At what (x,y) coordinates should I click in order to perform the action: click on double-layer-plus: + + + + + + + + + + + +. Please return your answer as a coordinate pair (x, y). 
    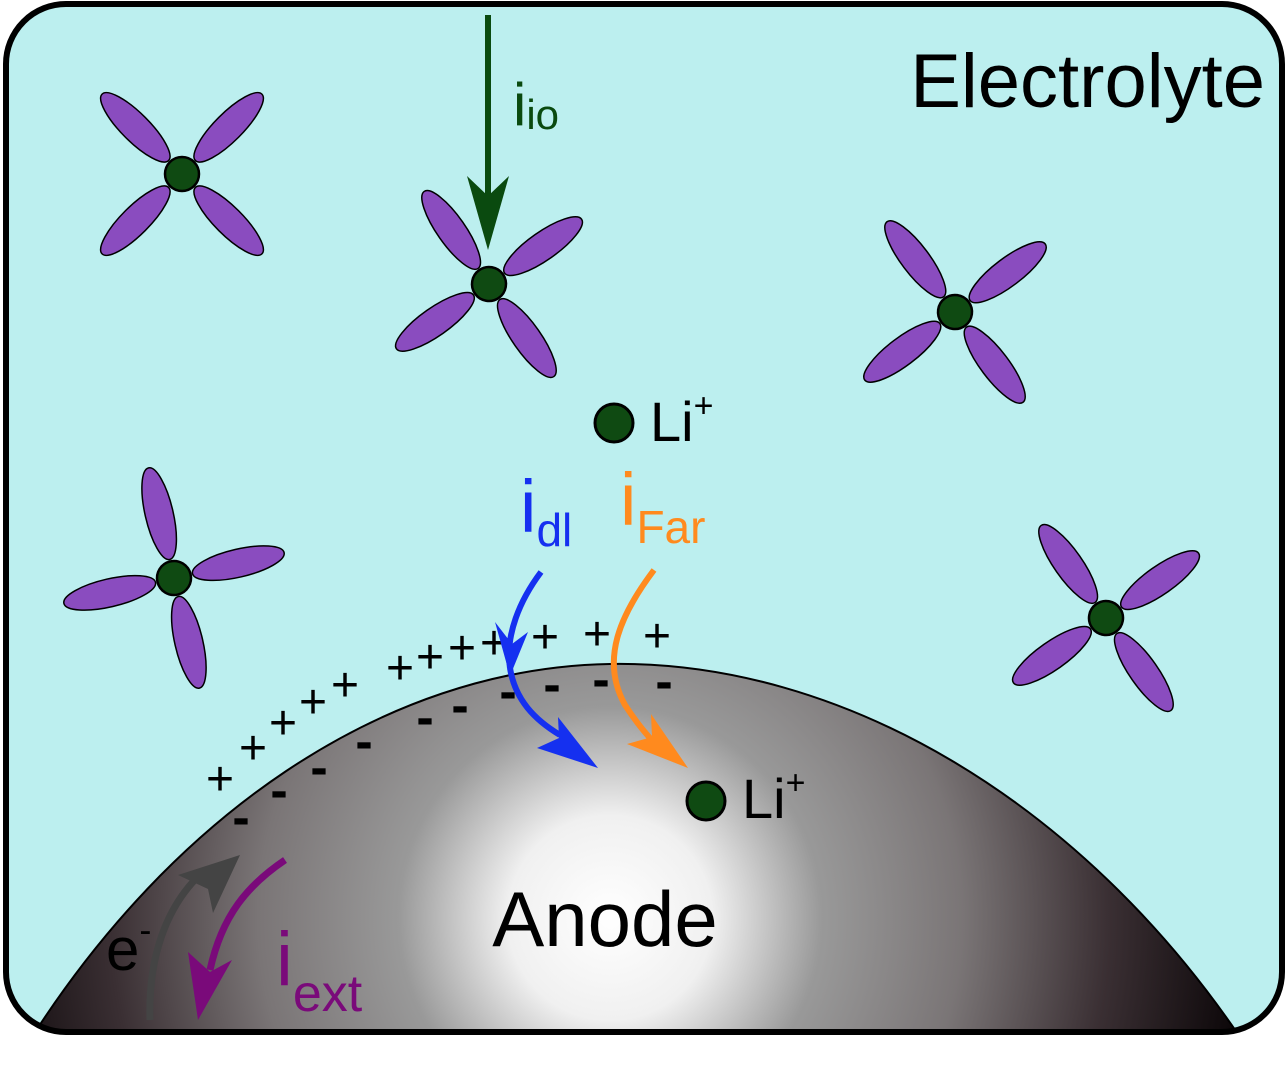
    Looking at the image, I should click on (438, 707).